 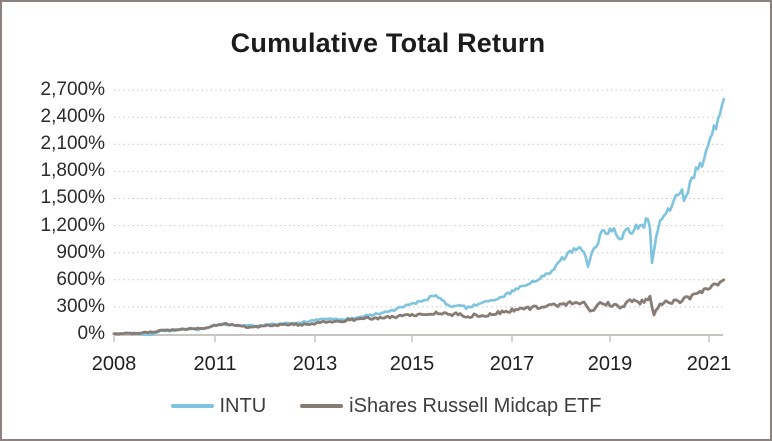 What do you see at coordinates (72, 225) in the screenshot?
I see `y-axis-label: 1,200%` at bounding box center [72, 225].